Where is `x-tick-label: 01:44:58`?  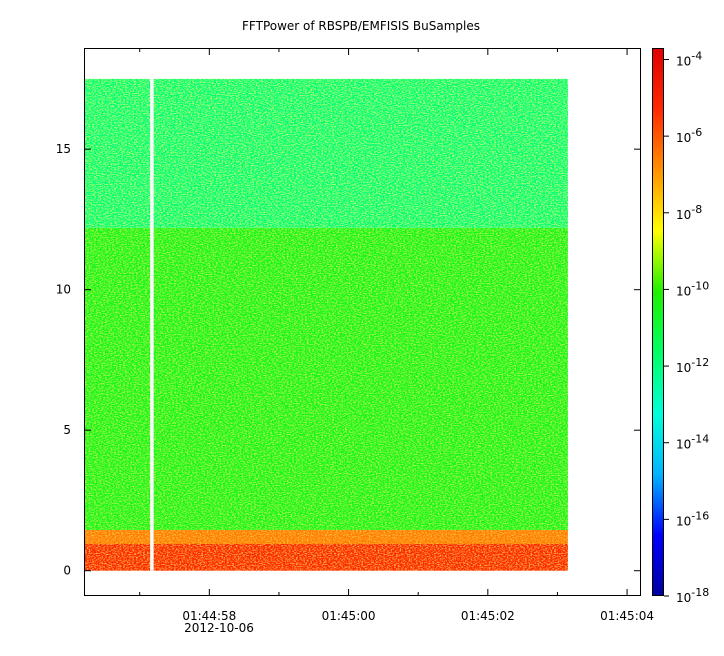 x-tick-label: 01:44:58 is located at coordinates (209, 616).